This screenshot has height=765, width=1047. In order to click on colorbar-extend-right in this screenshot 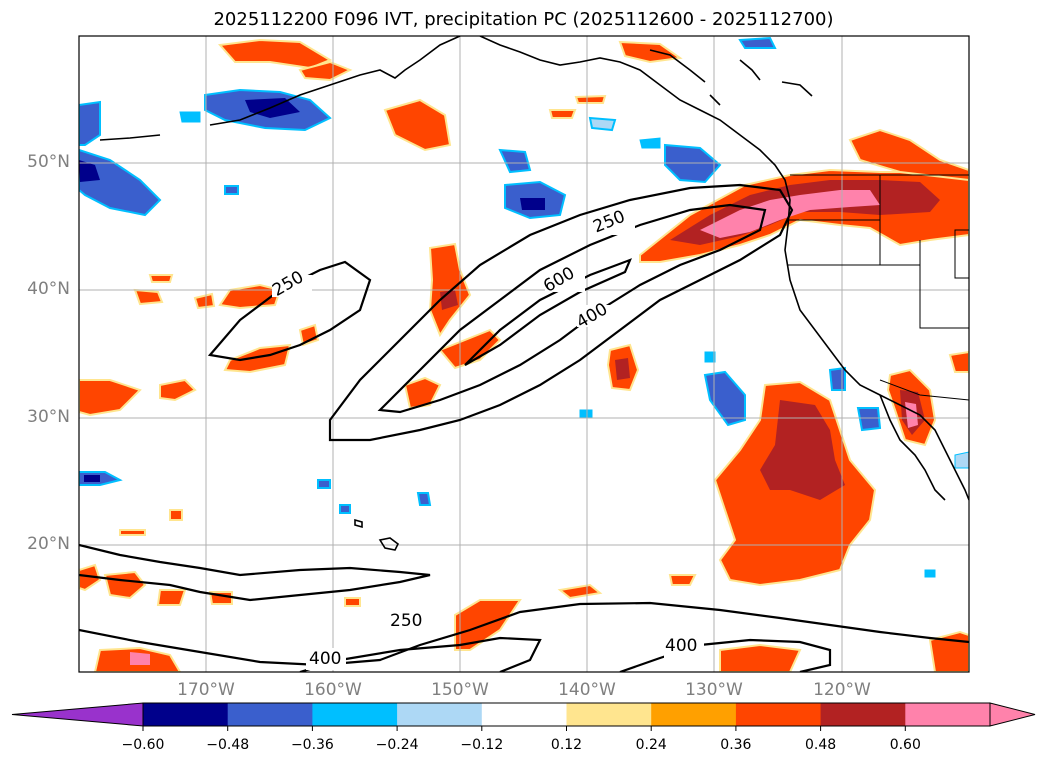, I will do `click(1012, 714)`.